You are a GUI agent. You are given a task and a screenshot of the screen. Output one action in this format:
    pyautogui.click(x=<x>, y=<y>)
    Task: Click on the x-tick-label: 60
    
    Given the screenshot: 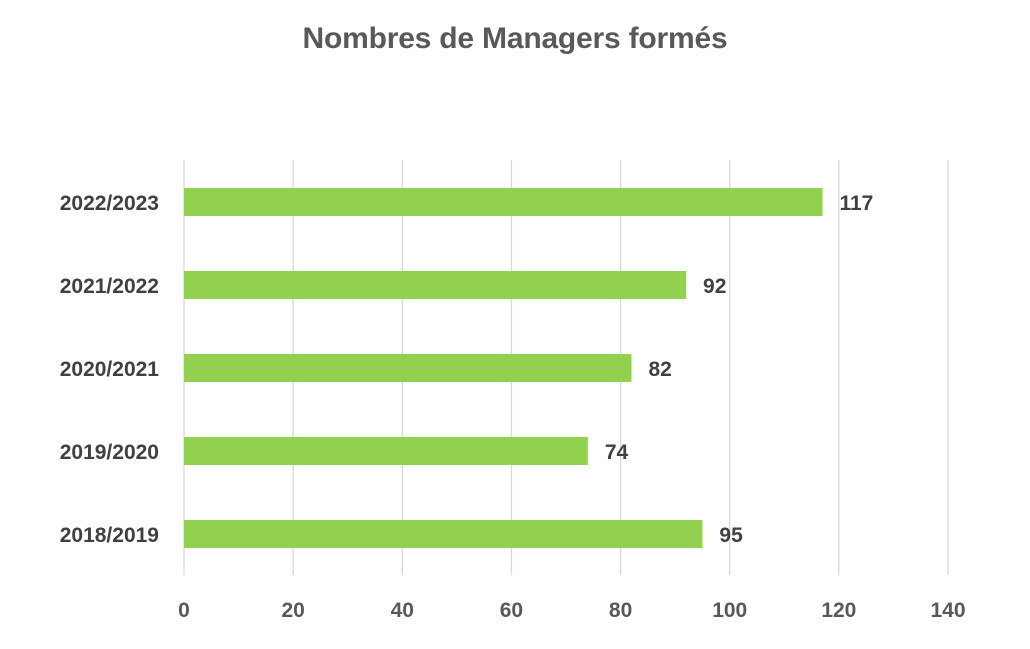 What is the action you would take?
    pyautogui.click(x=511, y=610)
    